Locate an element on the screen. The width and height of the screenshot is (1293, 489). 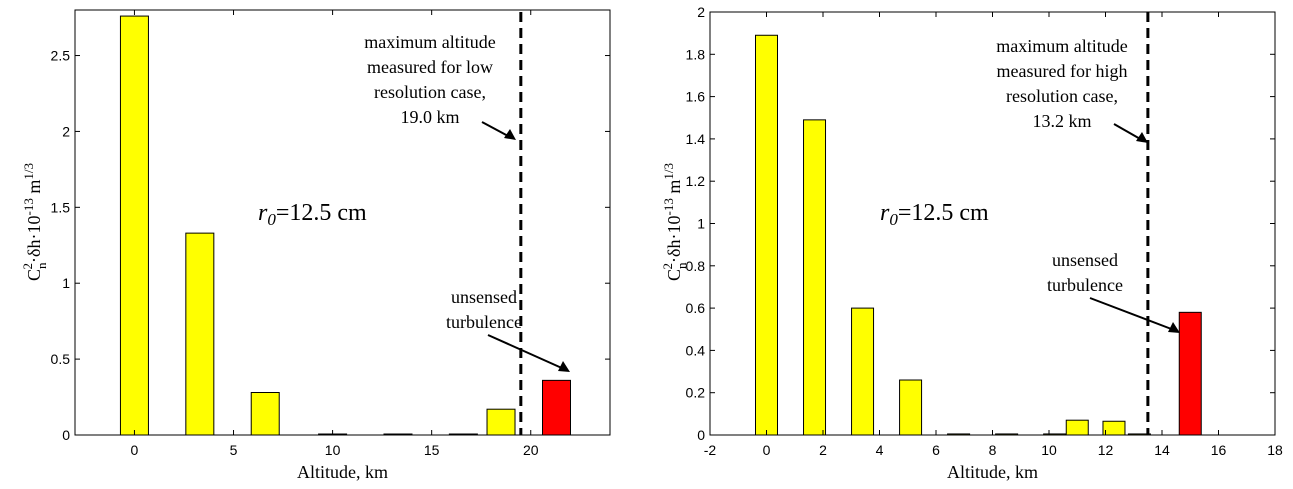
max-altitude-annotation: 13.2 km is located at coordinates (1061, 121).